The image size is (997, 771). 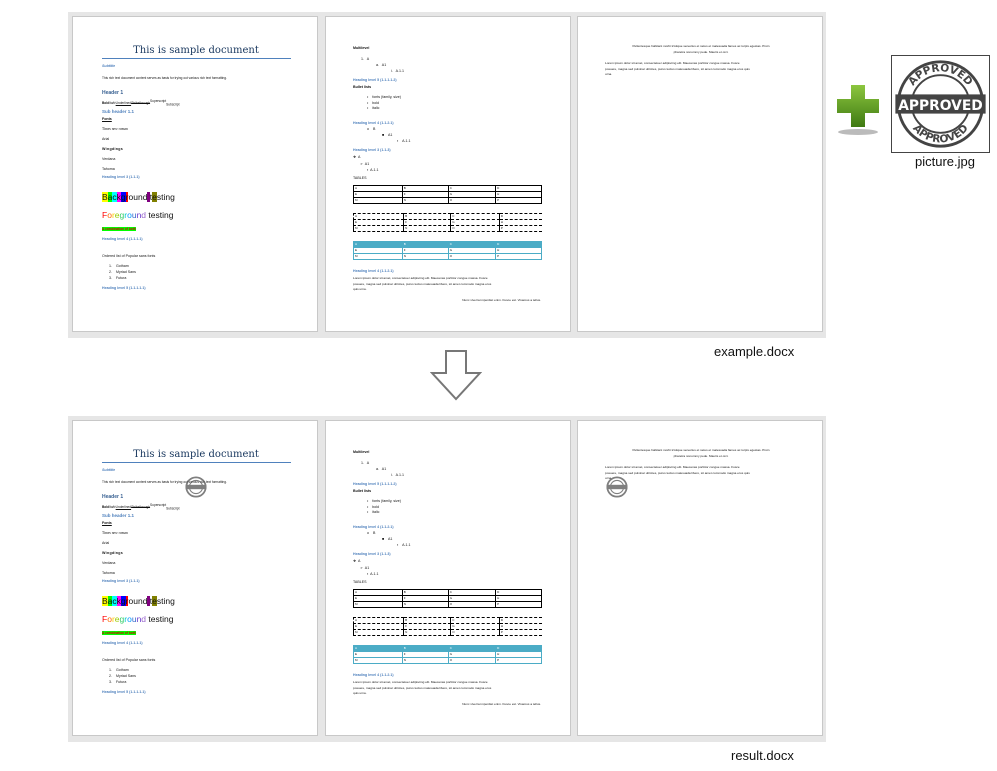 I want to click on formatting-sample: Subscript, so click(x=173, y=508).